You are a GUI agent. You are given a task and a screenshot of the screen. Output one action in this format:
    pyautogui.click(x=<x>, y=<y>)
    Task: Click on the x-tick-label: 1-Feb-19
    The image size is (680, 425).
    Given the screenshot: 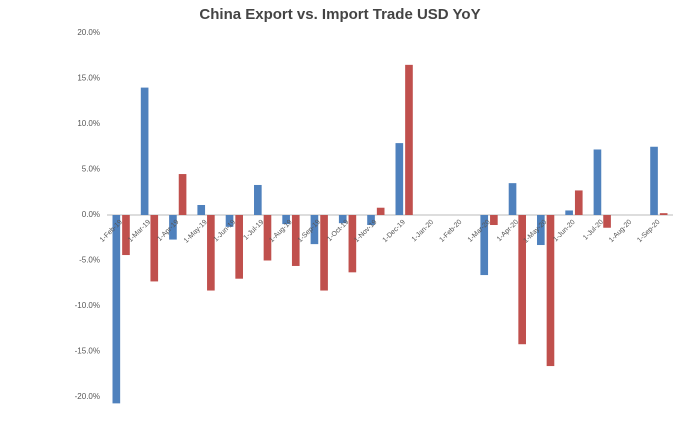 What is the action you would take?
    pyautogui.click(x=111, y=231)
    